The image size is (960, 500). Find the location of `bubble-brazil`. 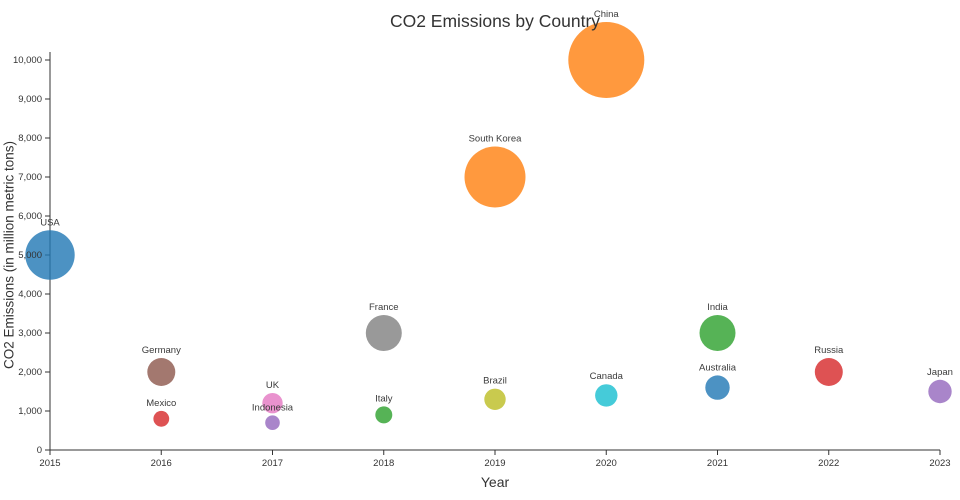

bubble-brazil is located at coordinates (495, 399).